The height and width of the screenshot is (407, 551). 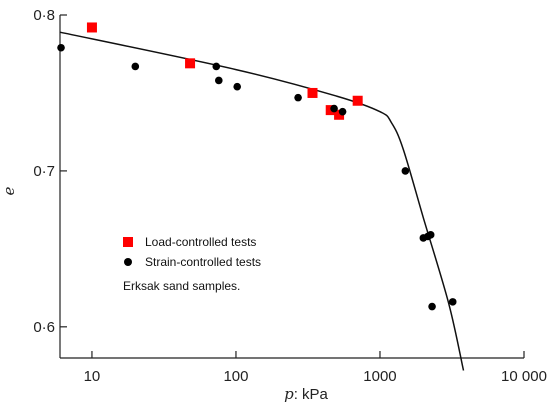 I want to click on x-axis-label-unit: : kPa, so click(x=311, y=394).